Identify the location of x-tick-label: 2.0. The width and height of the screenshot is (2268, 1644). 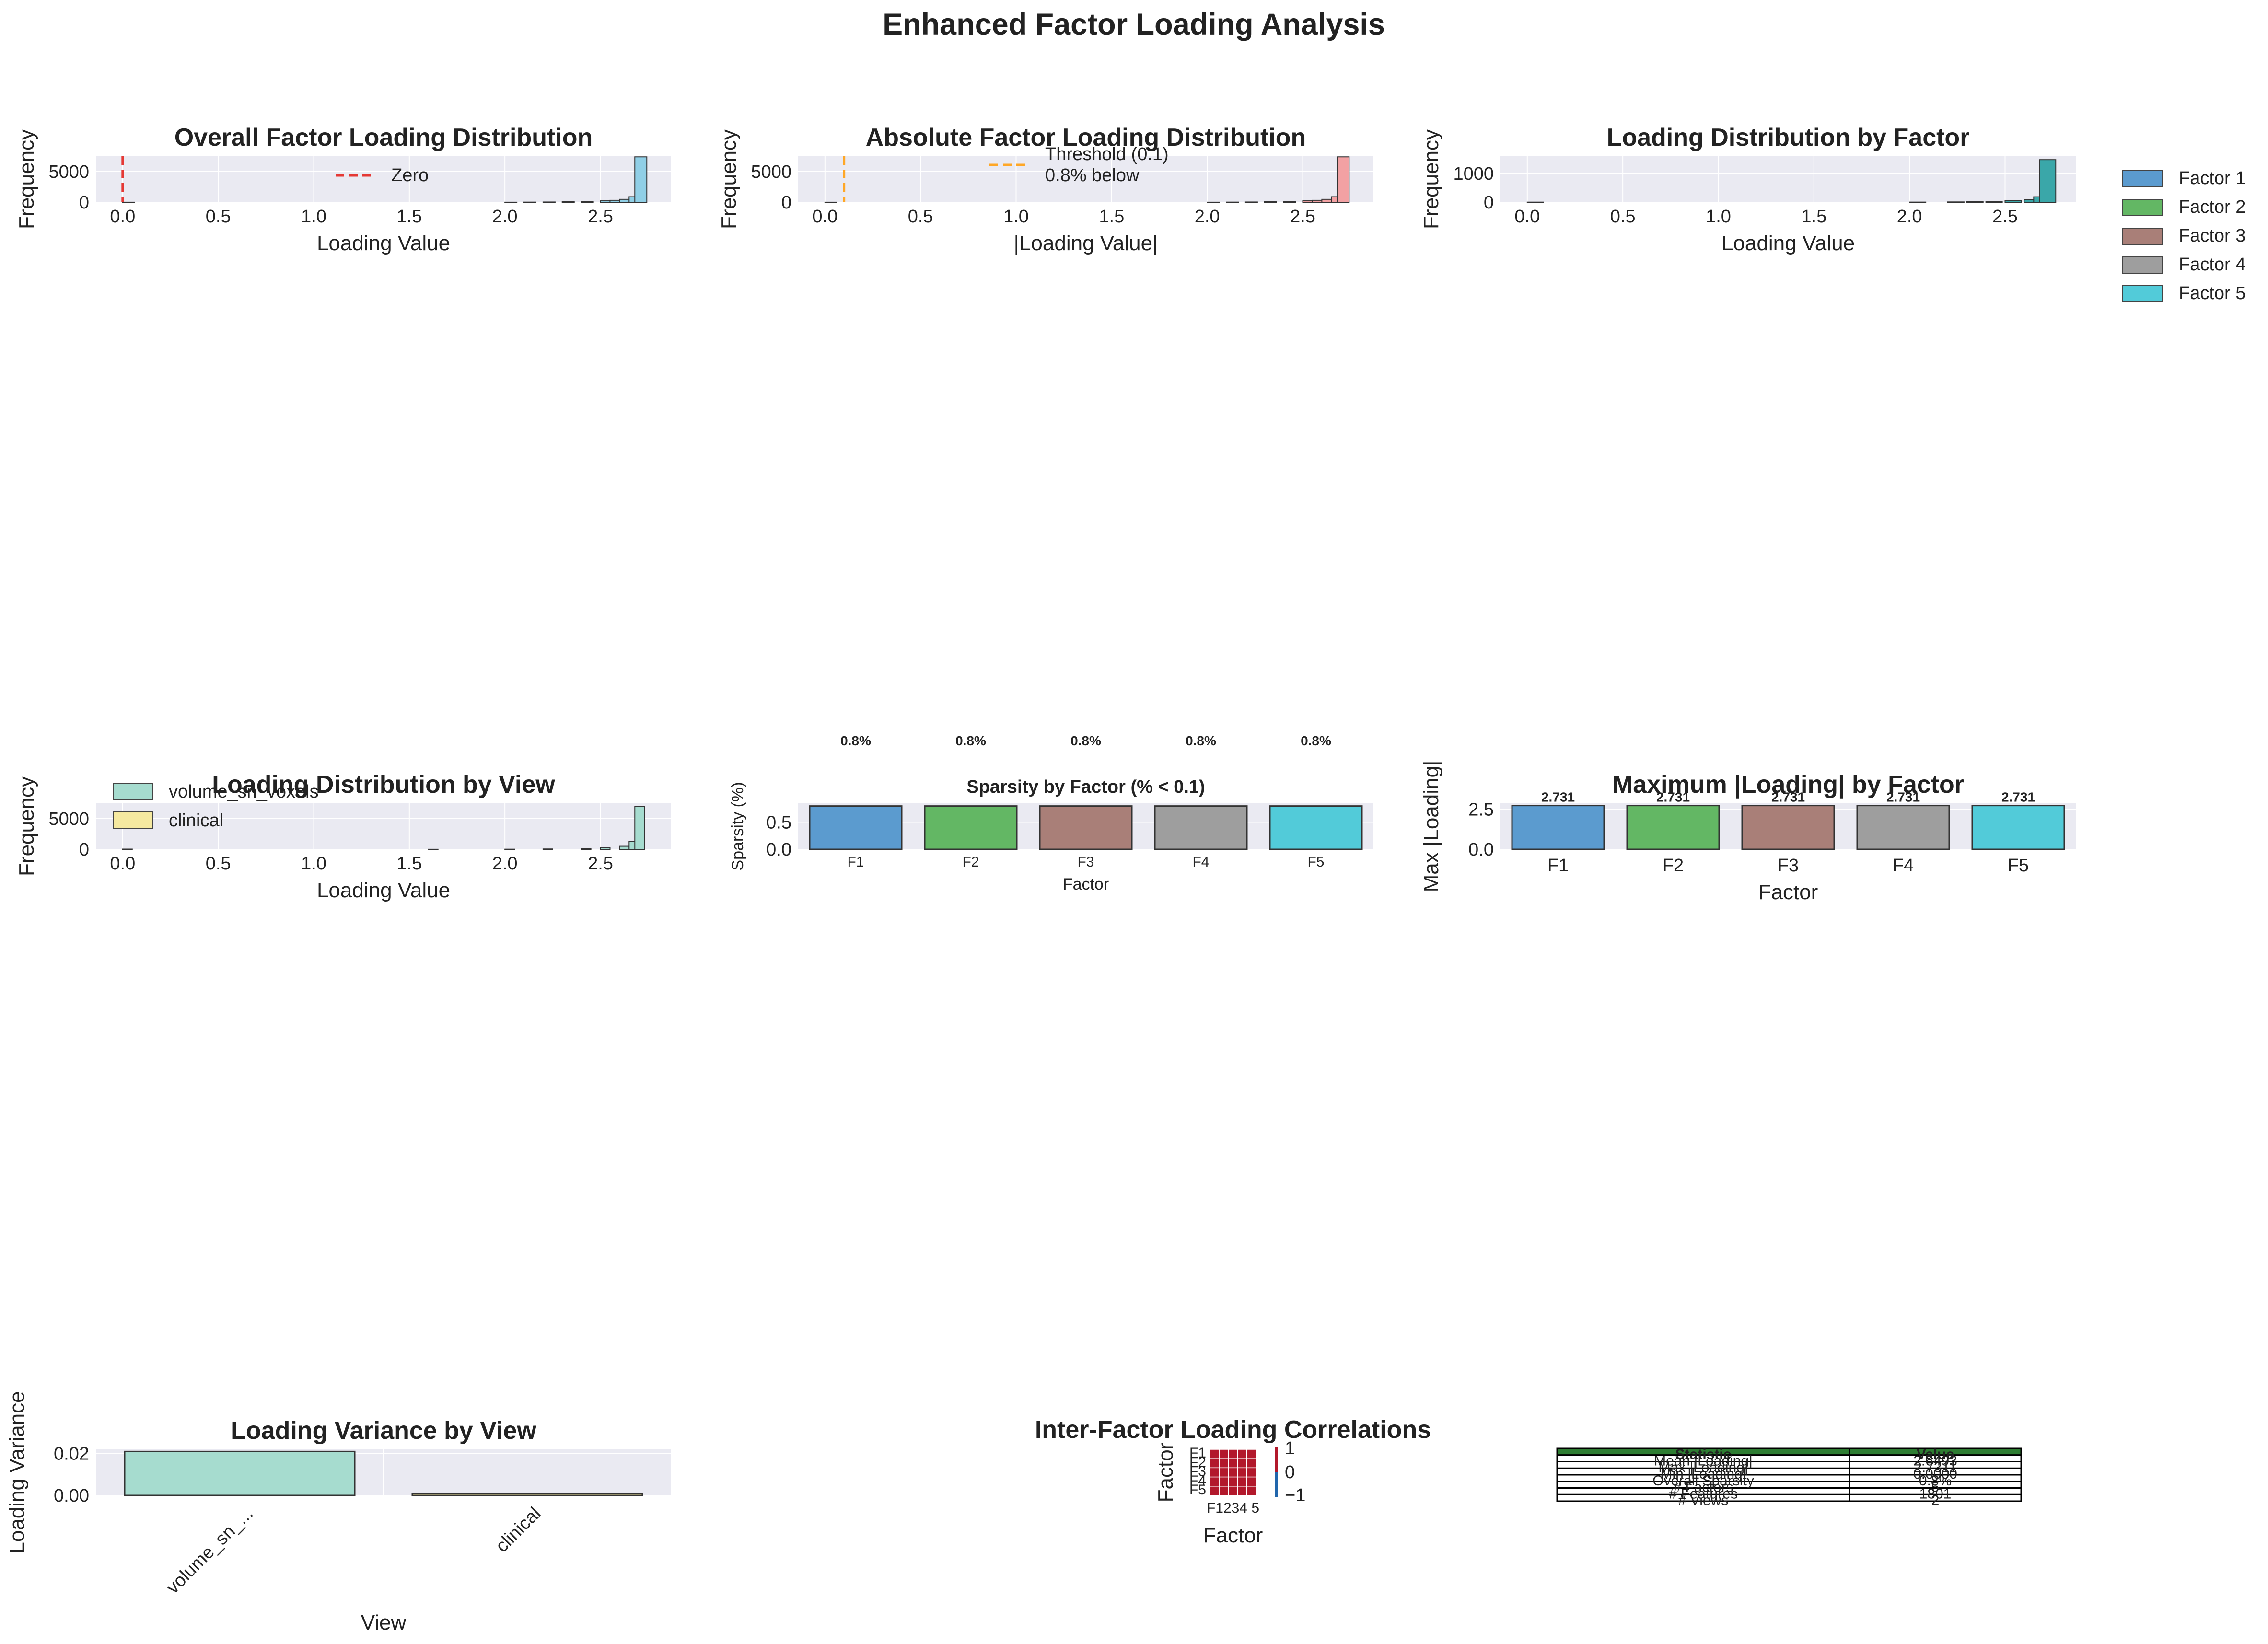
(505, 217).